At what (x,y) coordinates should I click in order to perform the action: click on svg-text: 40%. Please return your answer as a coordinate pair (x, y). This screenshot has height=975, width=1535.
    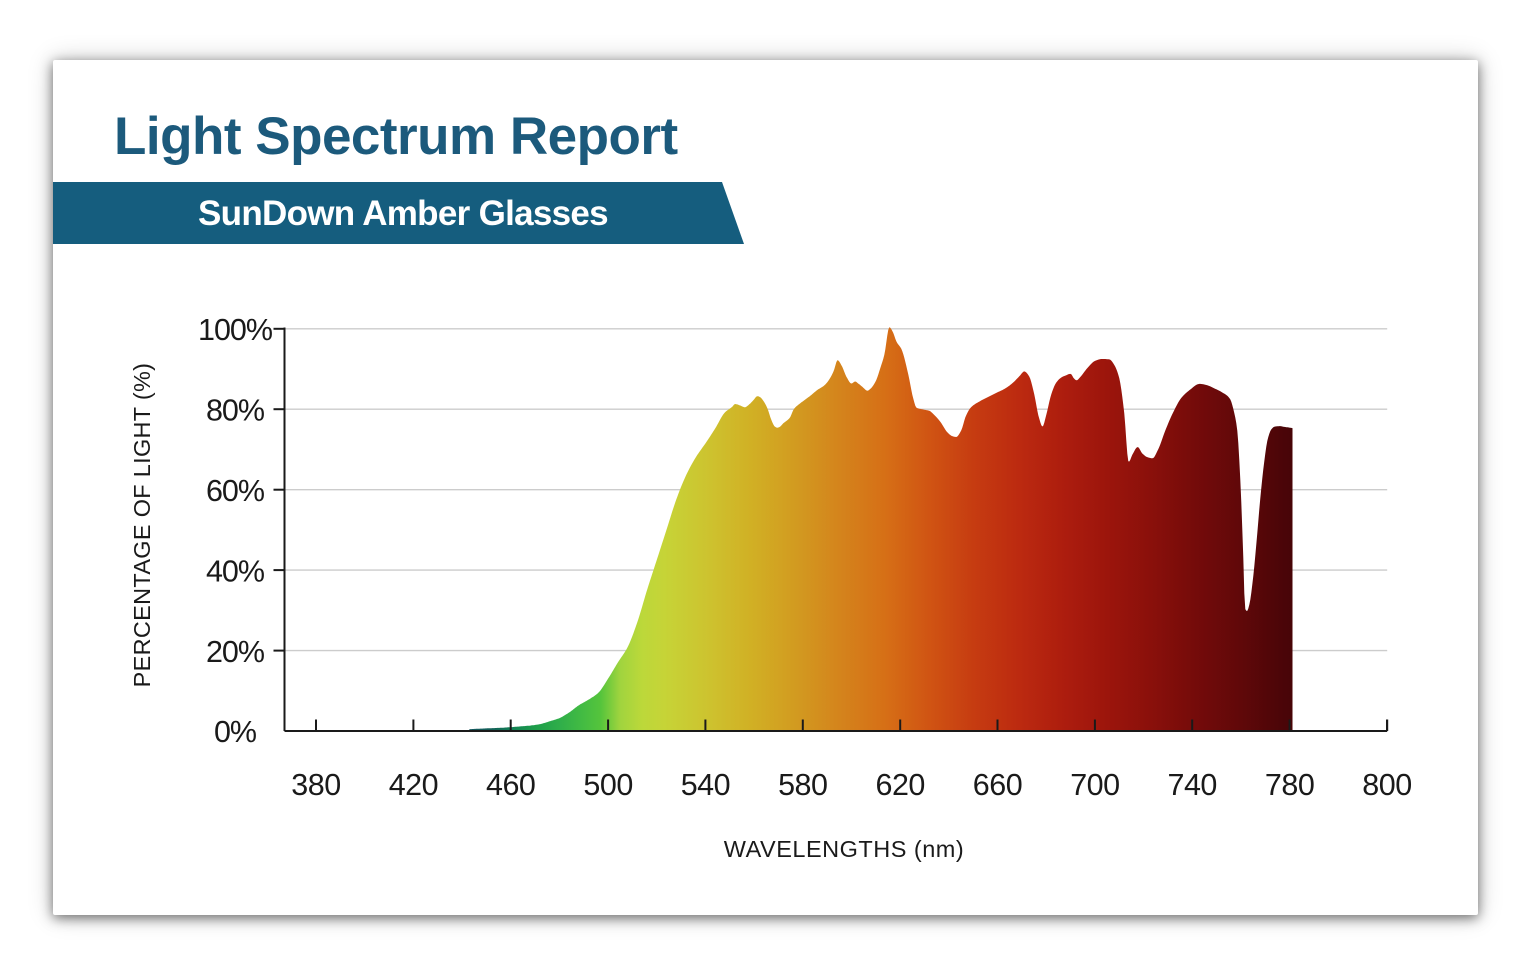
    Looking at the image, I should click on (235, 571).